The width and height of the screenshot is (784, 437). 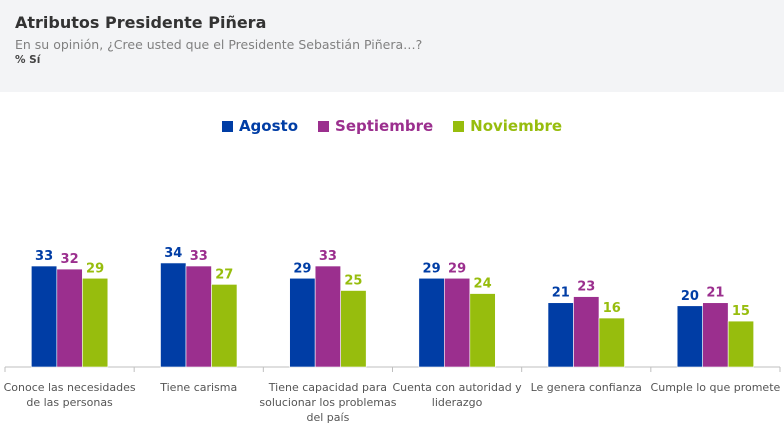 I want to click on category-label: Le genera confianza, so click(x=586, y=387).